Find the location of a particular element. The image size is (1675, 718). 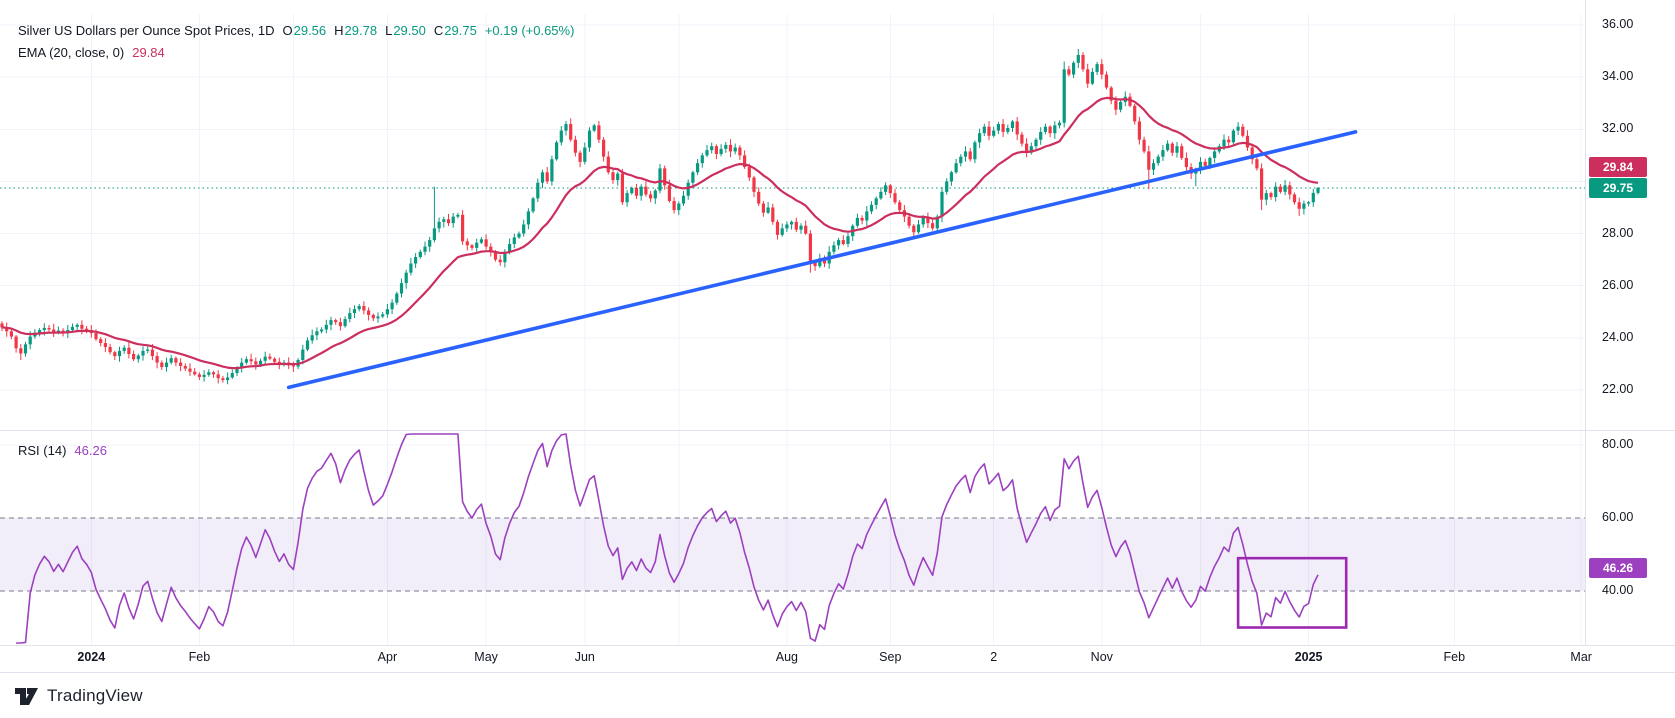

time-axis-bottom-border is located at coordinates (837, 672).